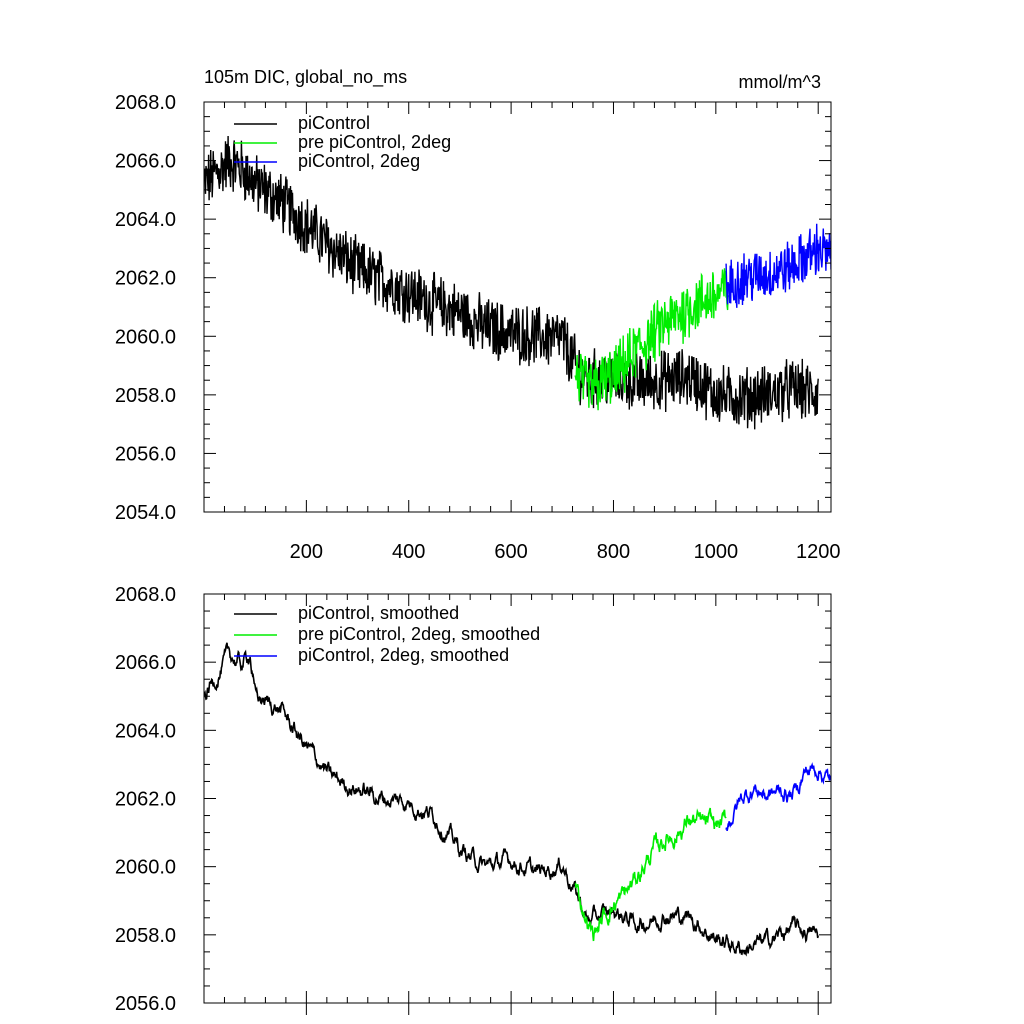 This screenshot has width=1024, height=1024. What do you see at coordinates (780, 82) in the screenshot?
I see `top-chart-units: mmol/m^3` at bounding box center [780, 82].